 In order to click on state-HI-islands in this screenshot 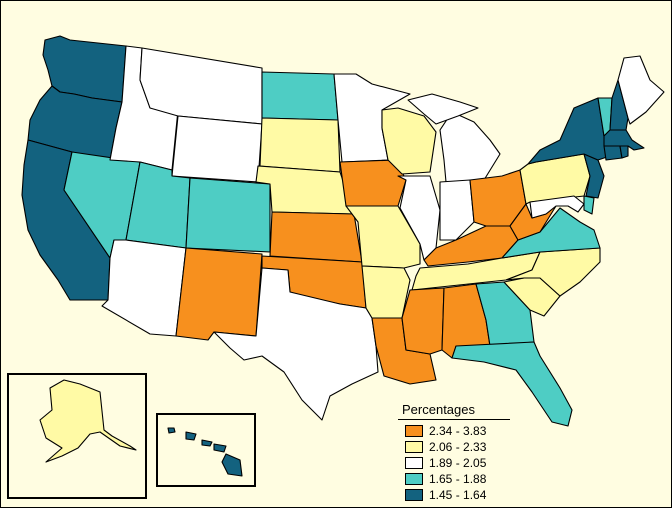, I will do `click(205, 452)`.